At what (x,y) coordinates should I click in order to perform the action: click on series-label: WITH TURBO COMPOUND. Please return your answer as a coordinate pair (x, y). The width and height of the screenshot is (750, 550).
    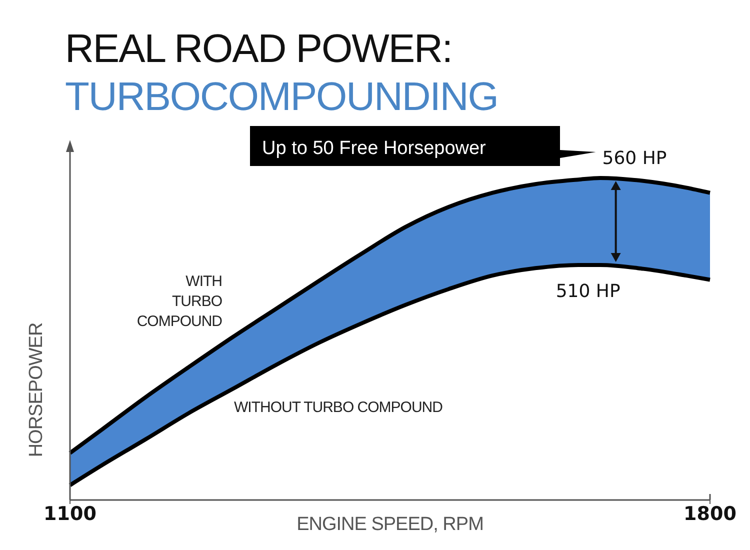
    Looking at the image, I should click on (179, 301).